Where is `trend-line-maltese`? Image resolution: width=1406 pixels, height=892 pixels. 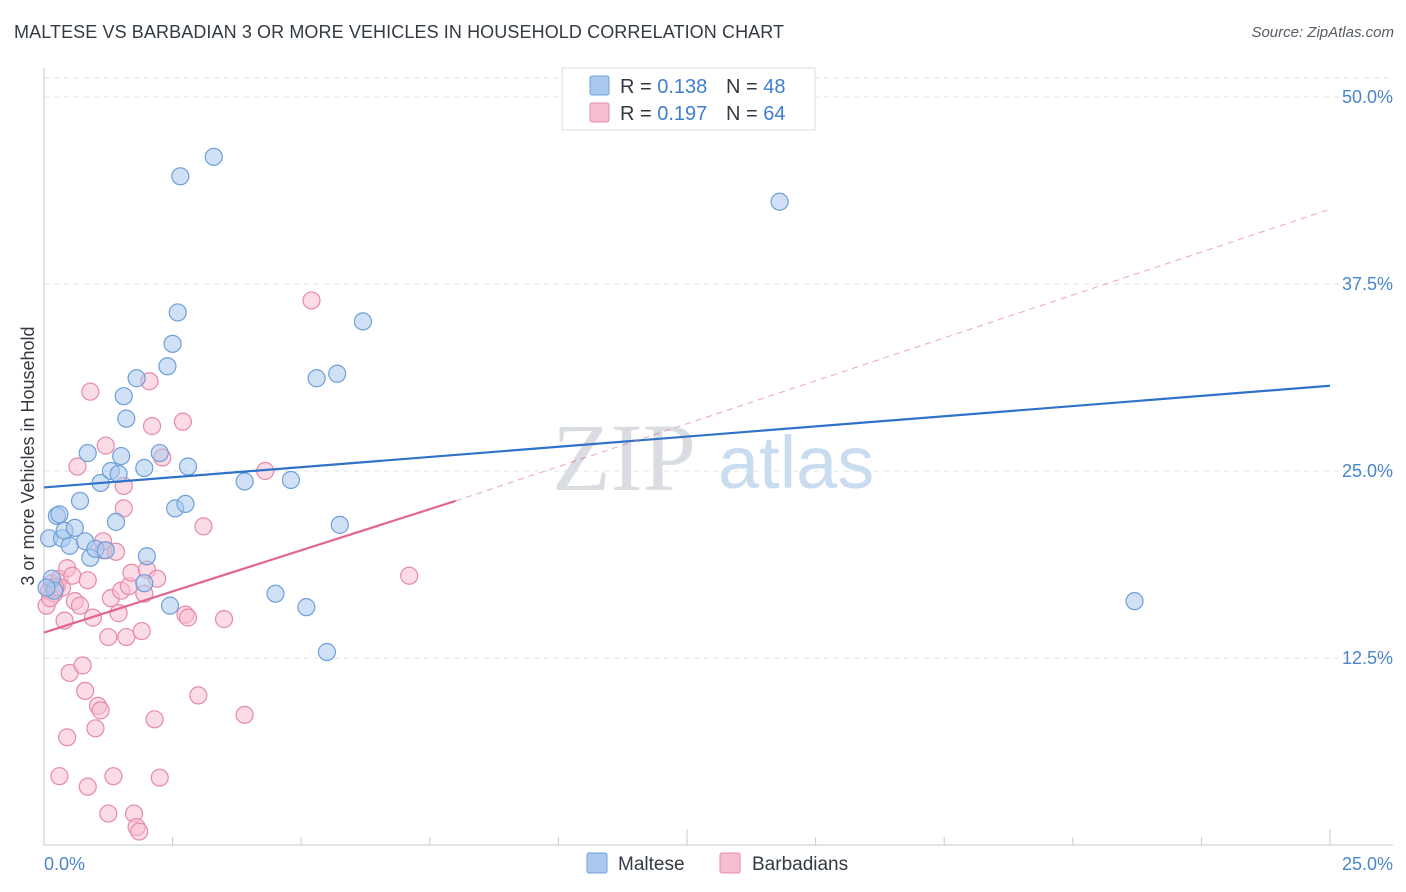 trend-line-maltese is located at coordinates (687, 436).